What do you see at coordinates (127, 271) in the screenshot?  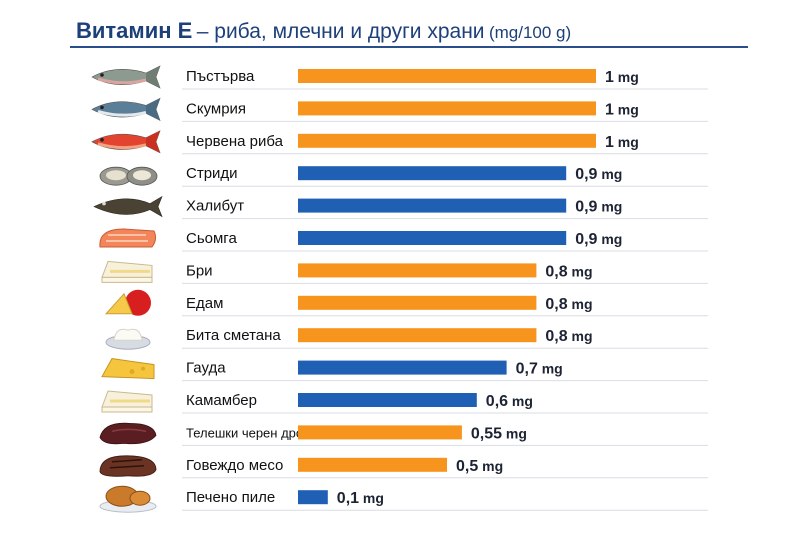 I see `brie-icon` at bounding box center [127, 271].